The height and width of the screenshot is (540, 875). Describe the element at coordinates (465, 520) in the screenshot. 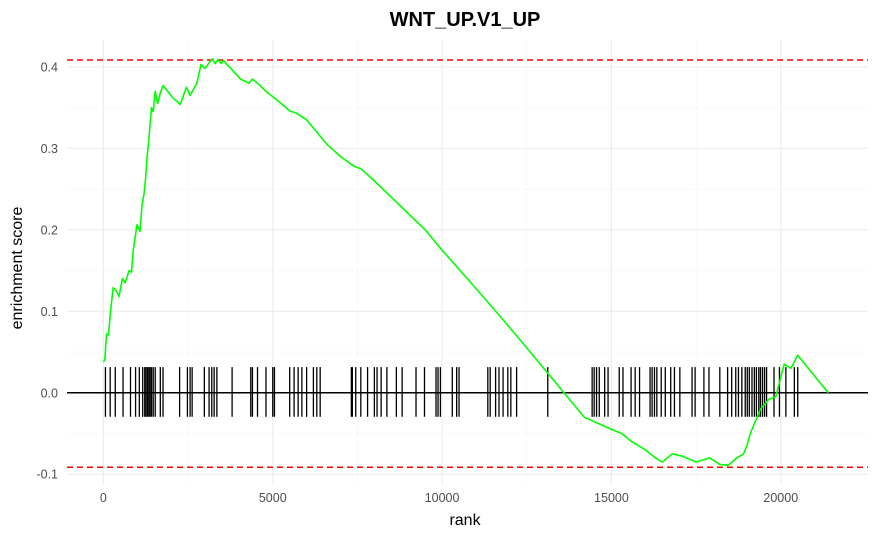

I see `x-axis-title: rank` at that location.